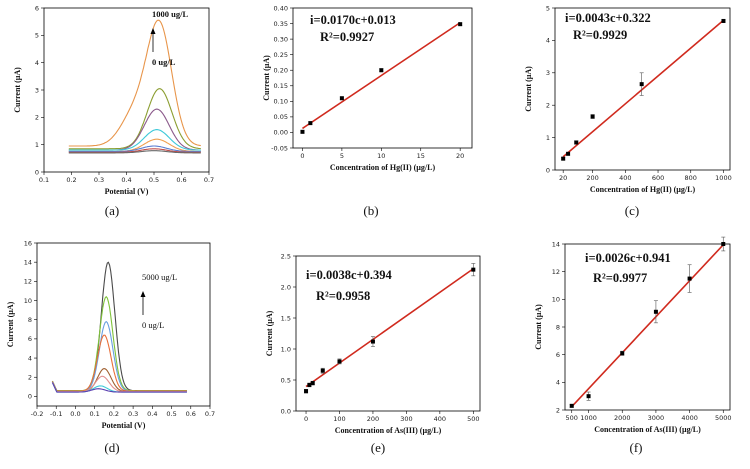 This screenshot has width=750, height=469. What do you see at coordinates (133, 414) in the screenshot?
I see `x-tick-label: 0.3` at bounding box center [133, 414].